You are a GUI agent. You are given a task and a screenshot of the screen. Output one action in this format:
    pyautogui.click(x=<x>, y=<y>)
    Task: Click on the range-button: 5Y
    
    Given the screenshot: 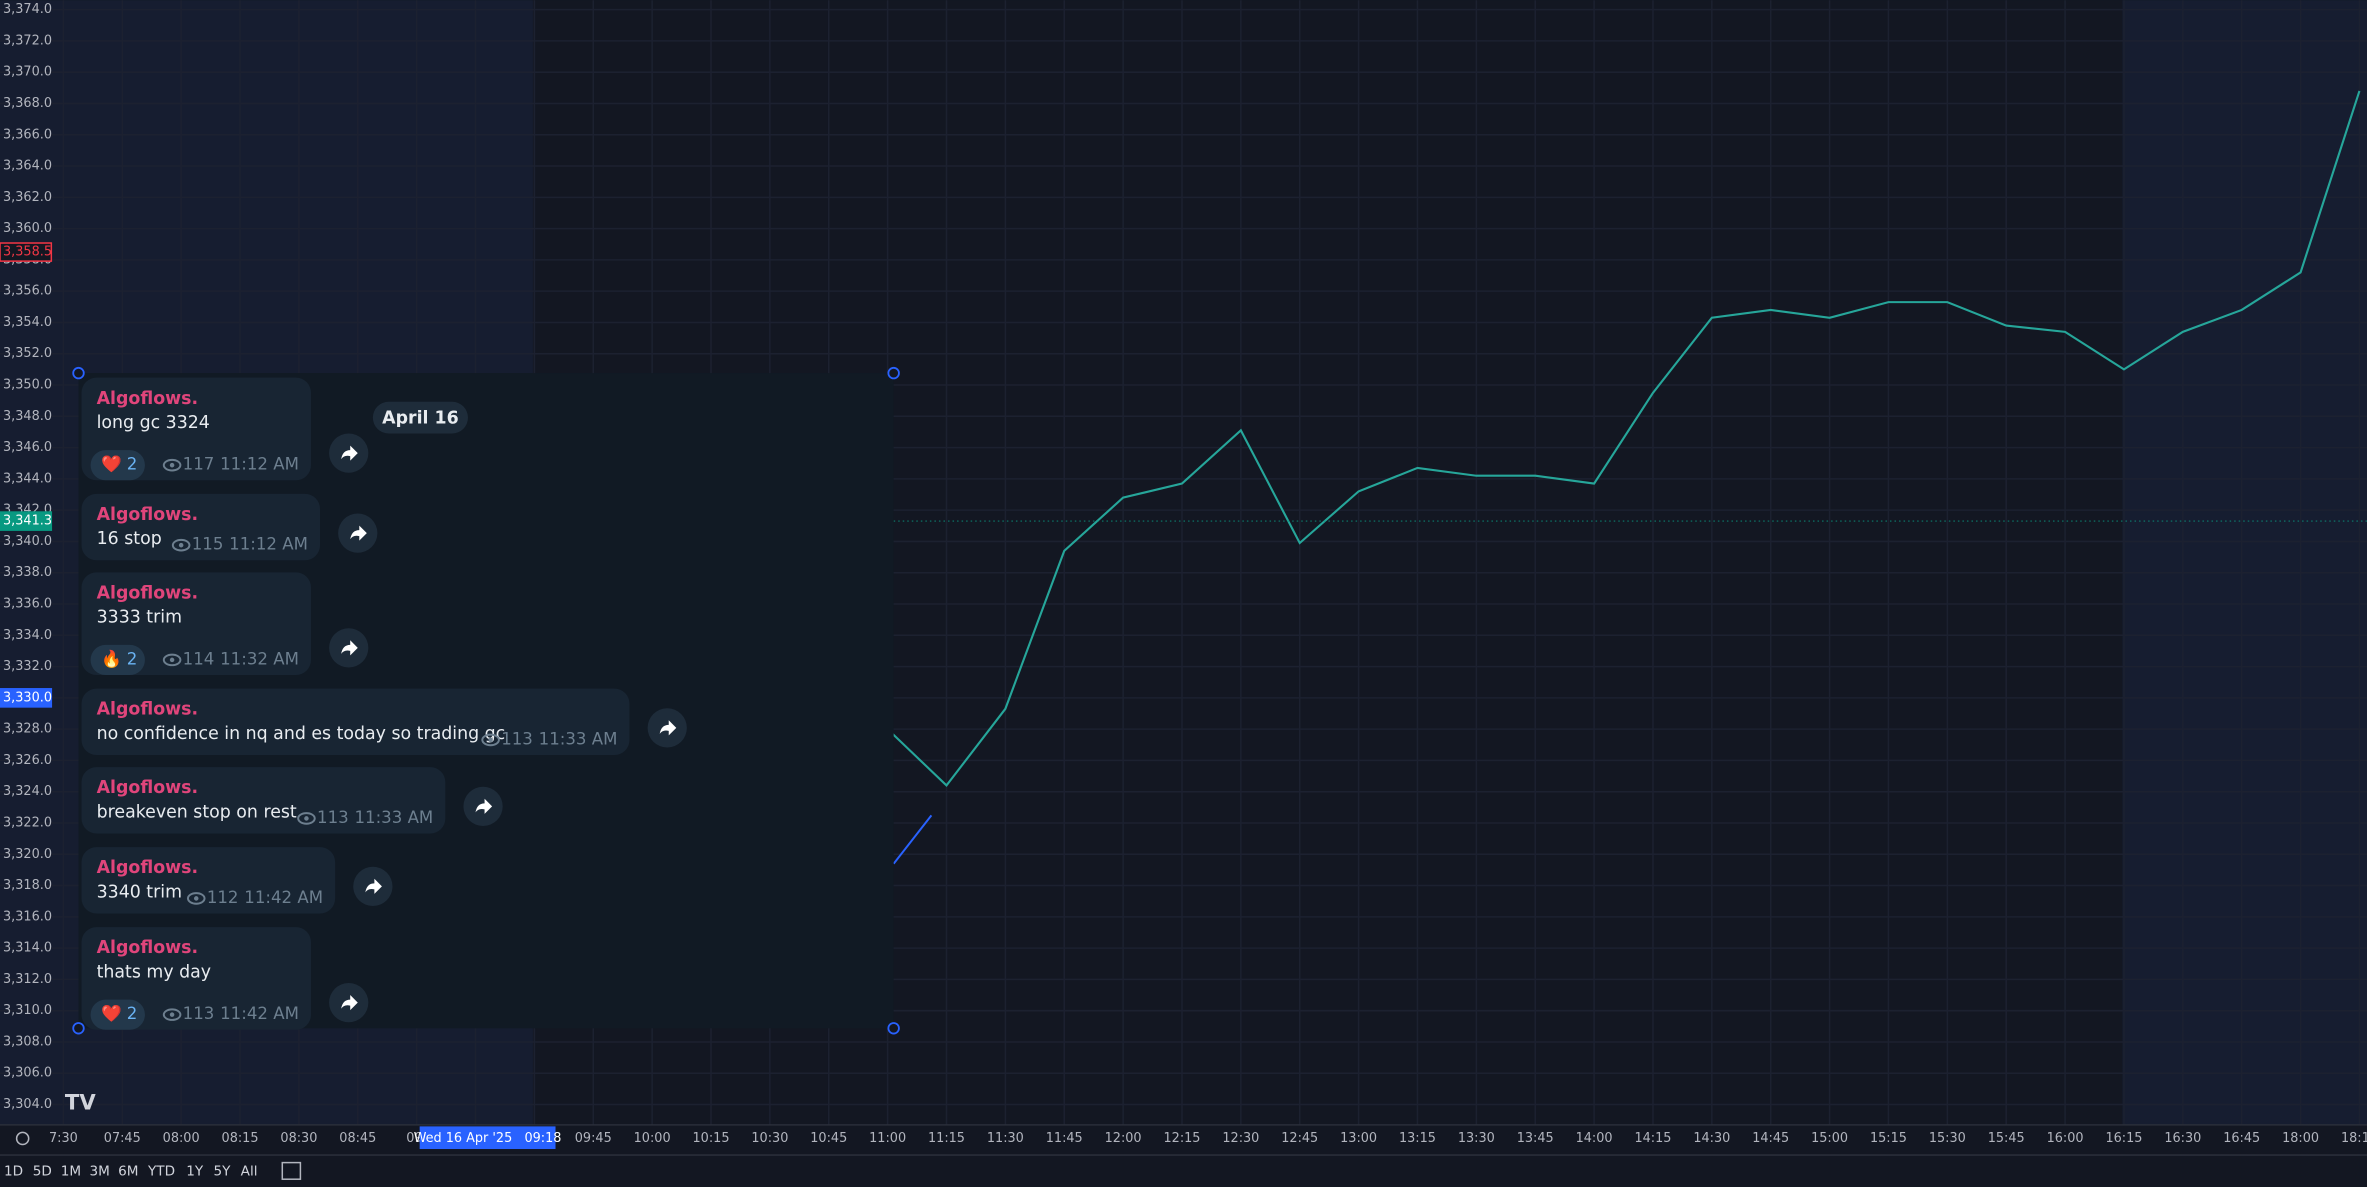 What is the action you would take?
    pyautogui.click(x=222, y=1172)
    